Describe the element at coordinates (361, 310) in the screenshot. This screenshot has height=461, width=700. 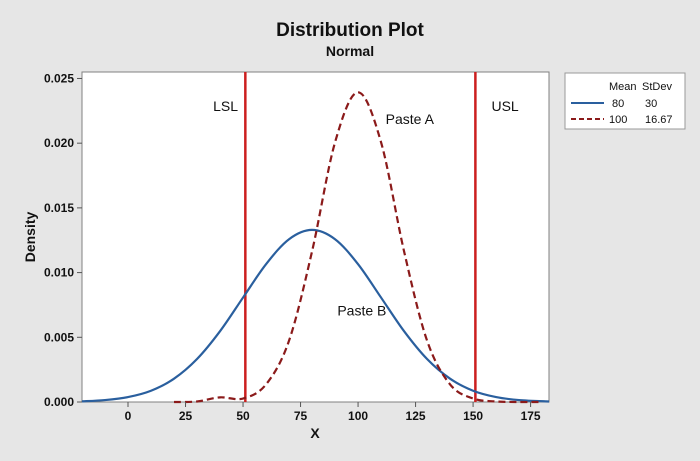
I see `annotation-paste-b: Paste B` at that location.